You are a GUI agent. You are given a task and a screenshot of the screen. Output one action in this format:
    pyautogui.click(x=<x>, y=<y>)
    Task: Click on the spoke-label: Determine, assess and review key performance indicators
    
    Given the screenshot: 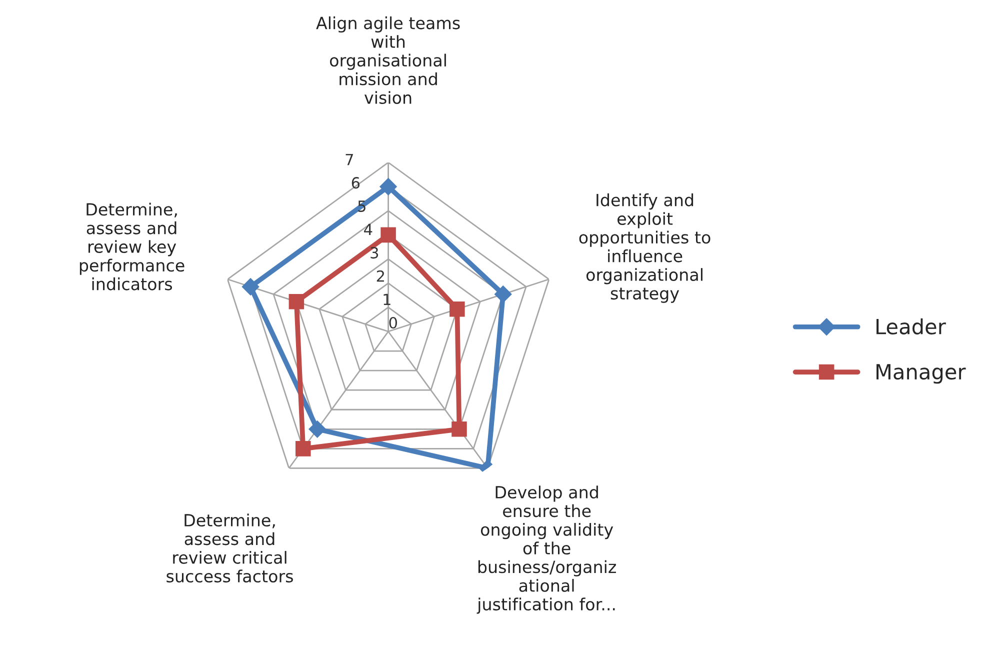 What is the action you would take?
    pyautogui.click(x=132, y=246)
    